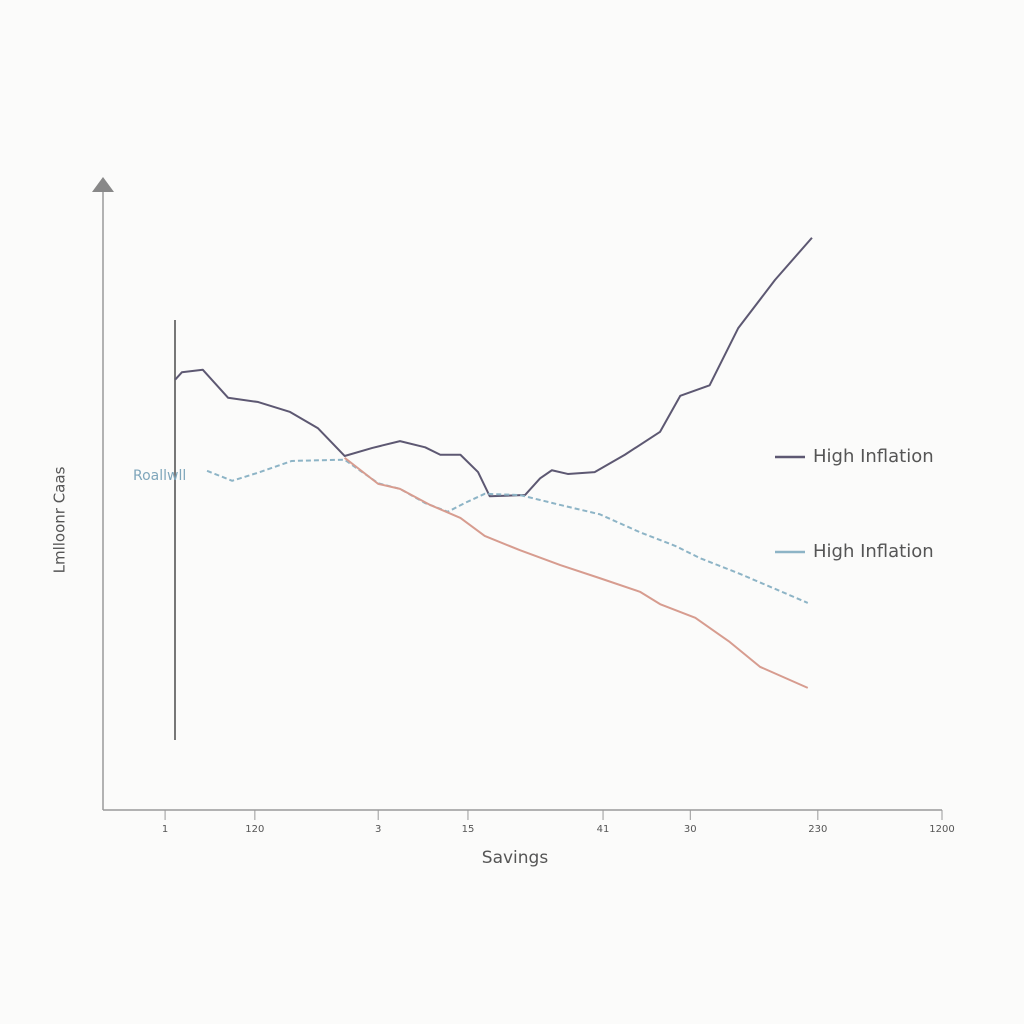 The height and width of the screenshot is (1024, 1024). I want to click on x-tick-label: 1, so click(165, 829).